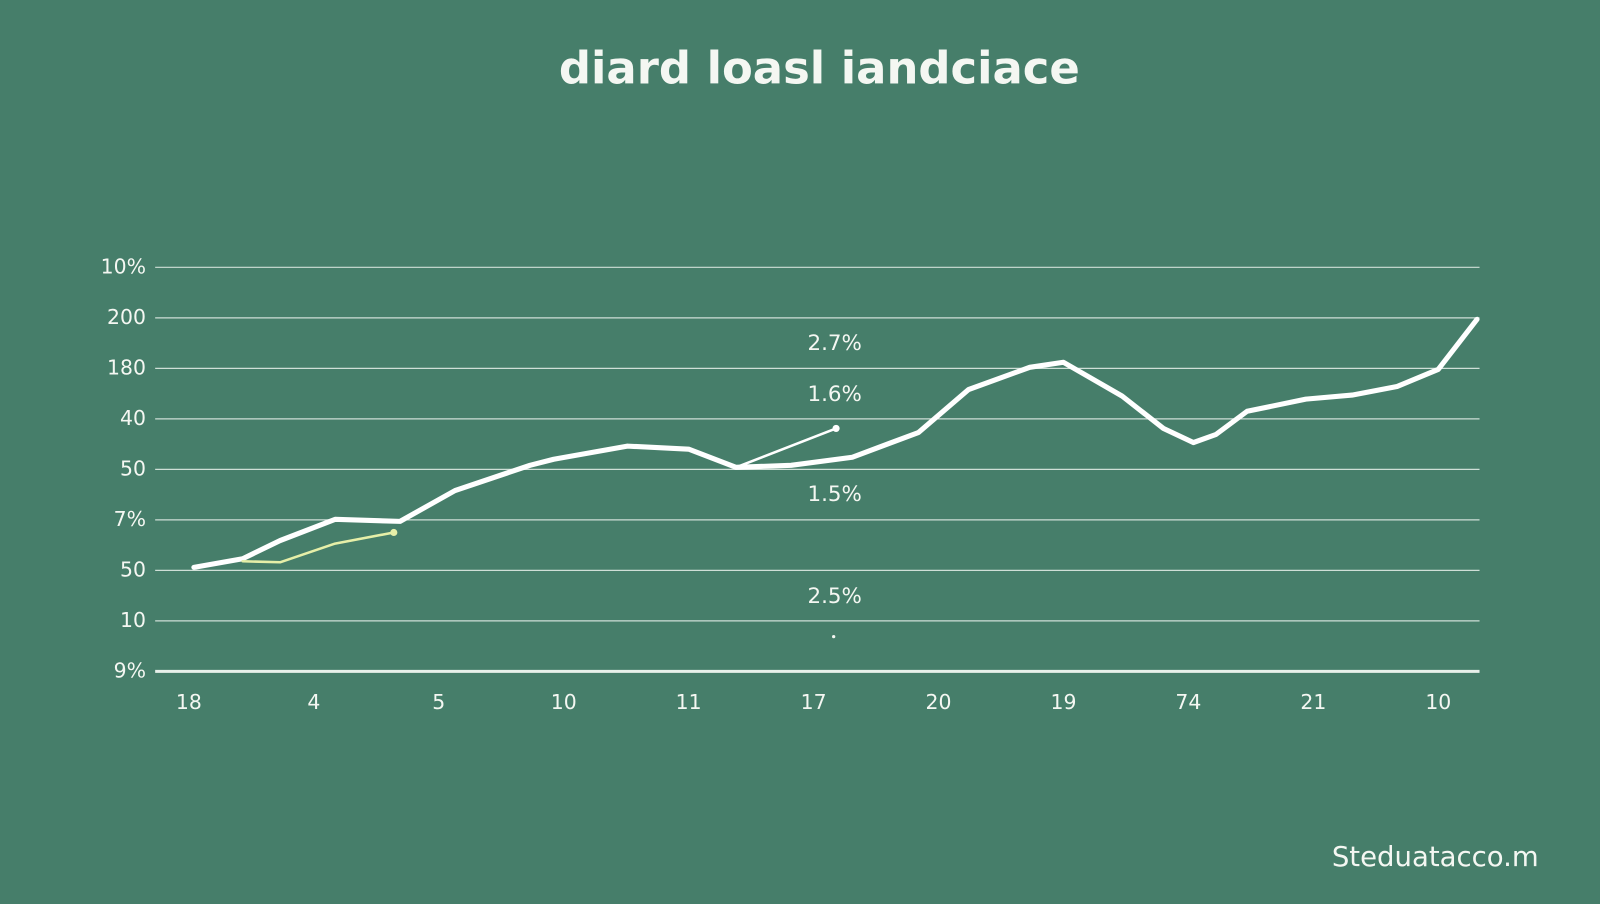  Describe the element at coordinates (133, 418) in the screenshot. I see `y-tick-label: 40` at that location.